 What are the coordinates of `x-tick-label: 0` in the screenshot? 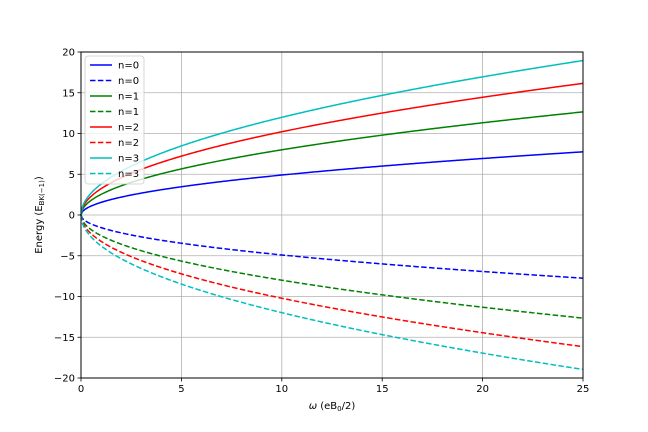 It's located at (81, 389).